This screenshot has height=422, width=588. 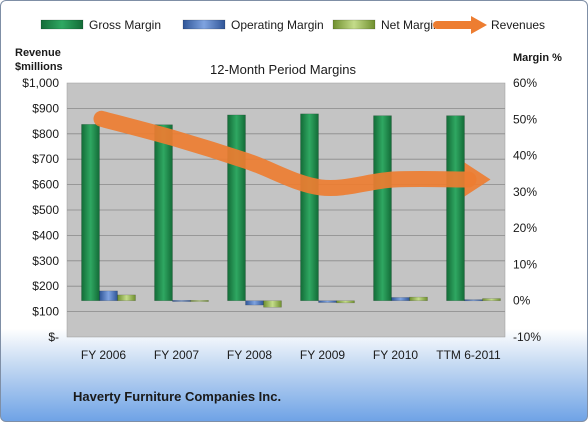 I want to click on legend-arrowhead, so click(x=479, y=25).